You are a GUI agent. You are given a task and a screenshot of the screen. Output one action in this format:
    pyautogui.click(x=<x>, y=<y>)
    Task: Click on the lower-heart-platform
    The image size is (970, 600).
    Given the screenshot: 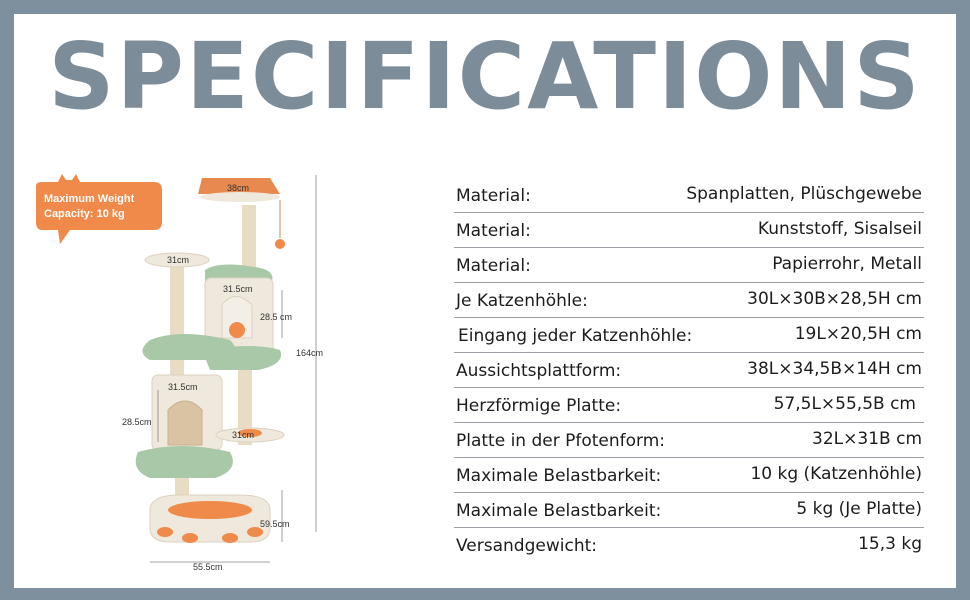 What is the action you would take?
    pyautogui.click(x=184, y=462)
    